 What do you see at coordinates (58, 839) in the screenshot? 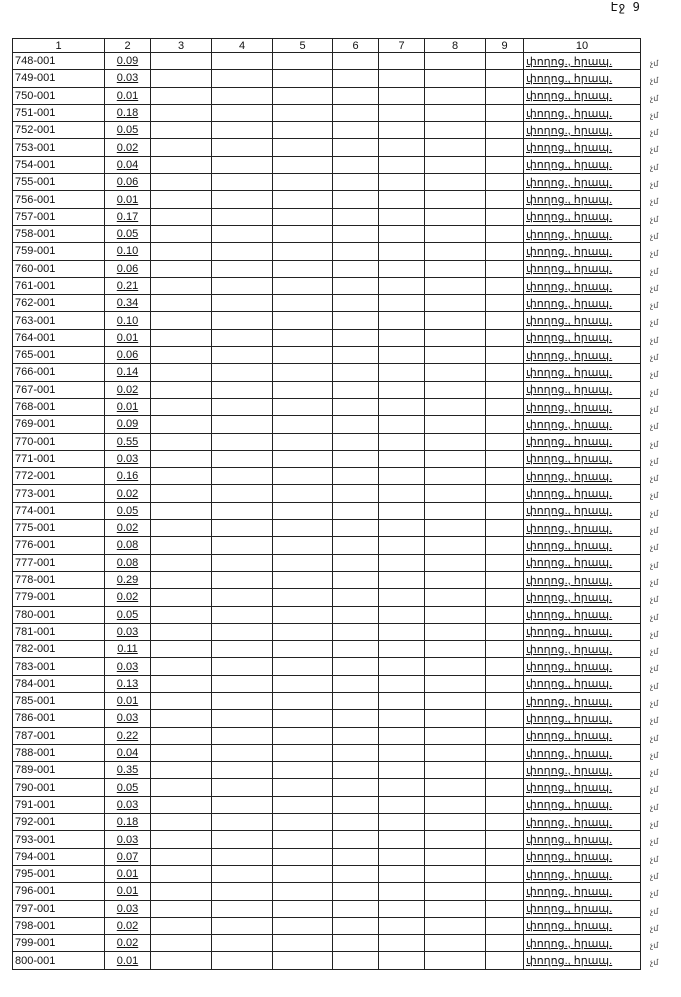
I see `parcel-code: 793-001` at bounding box center [58, 839].